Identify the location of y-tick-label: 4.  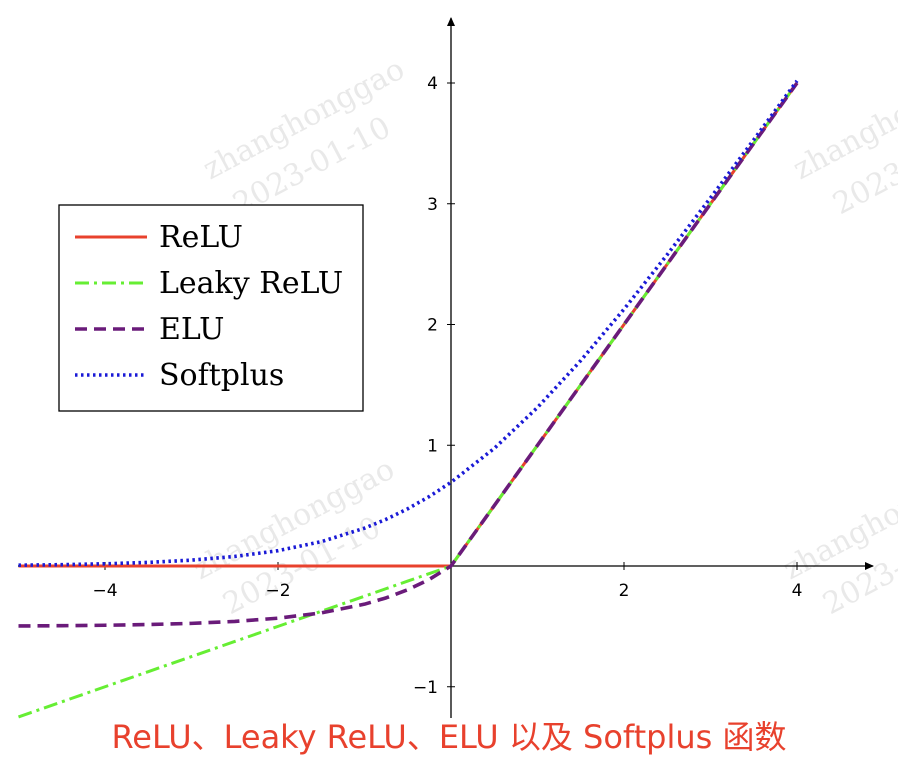
(432, 84).